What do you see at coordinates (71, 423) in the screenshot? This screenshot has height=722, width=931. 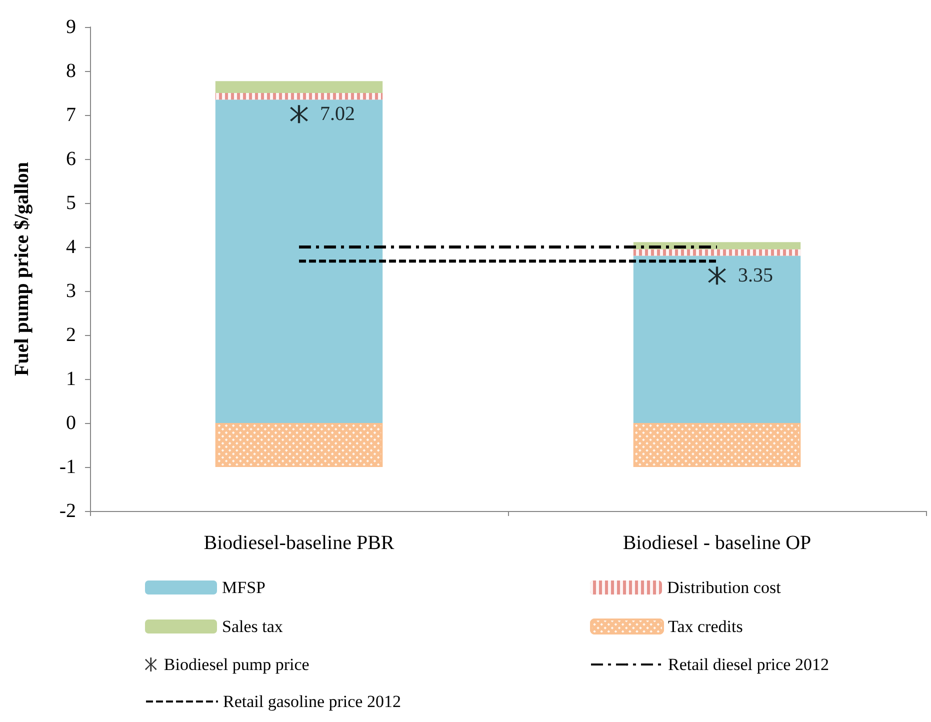 I see `y-tick-label: 0` at bounding box center [71, 423].